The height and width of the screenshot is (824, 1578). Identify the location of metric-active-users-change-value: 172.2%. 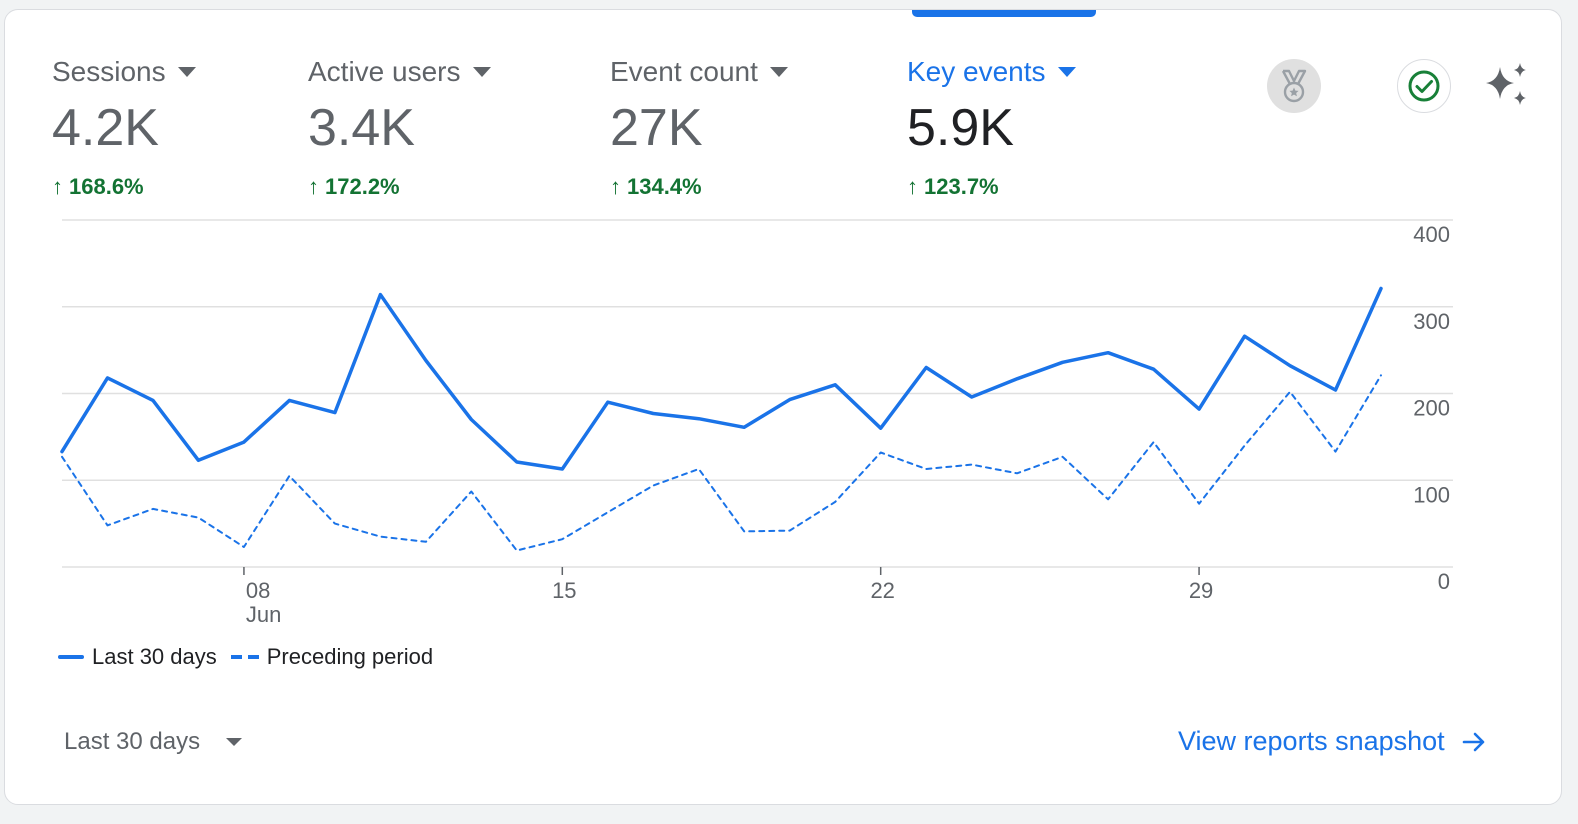
(362, 186).